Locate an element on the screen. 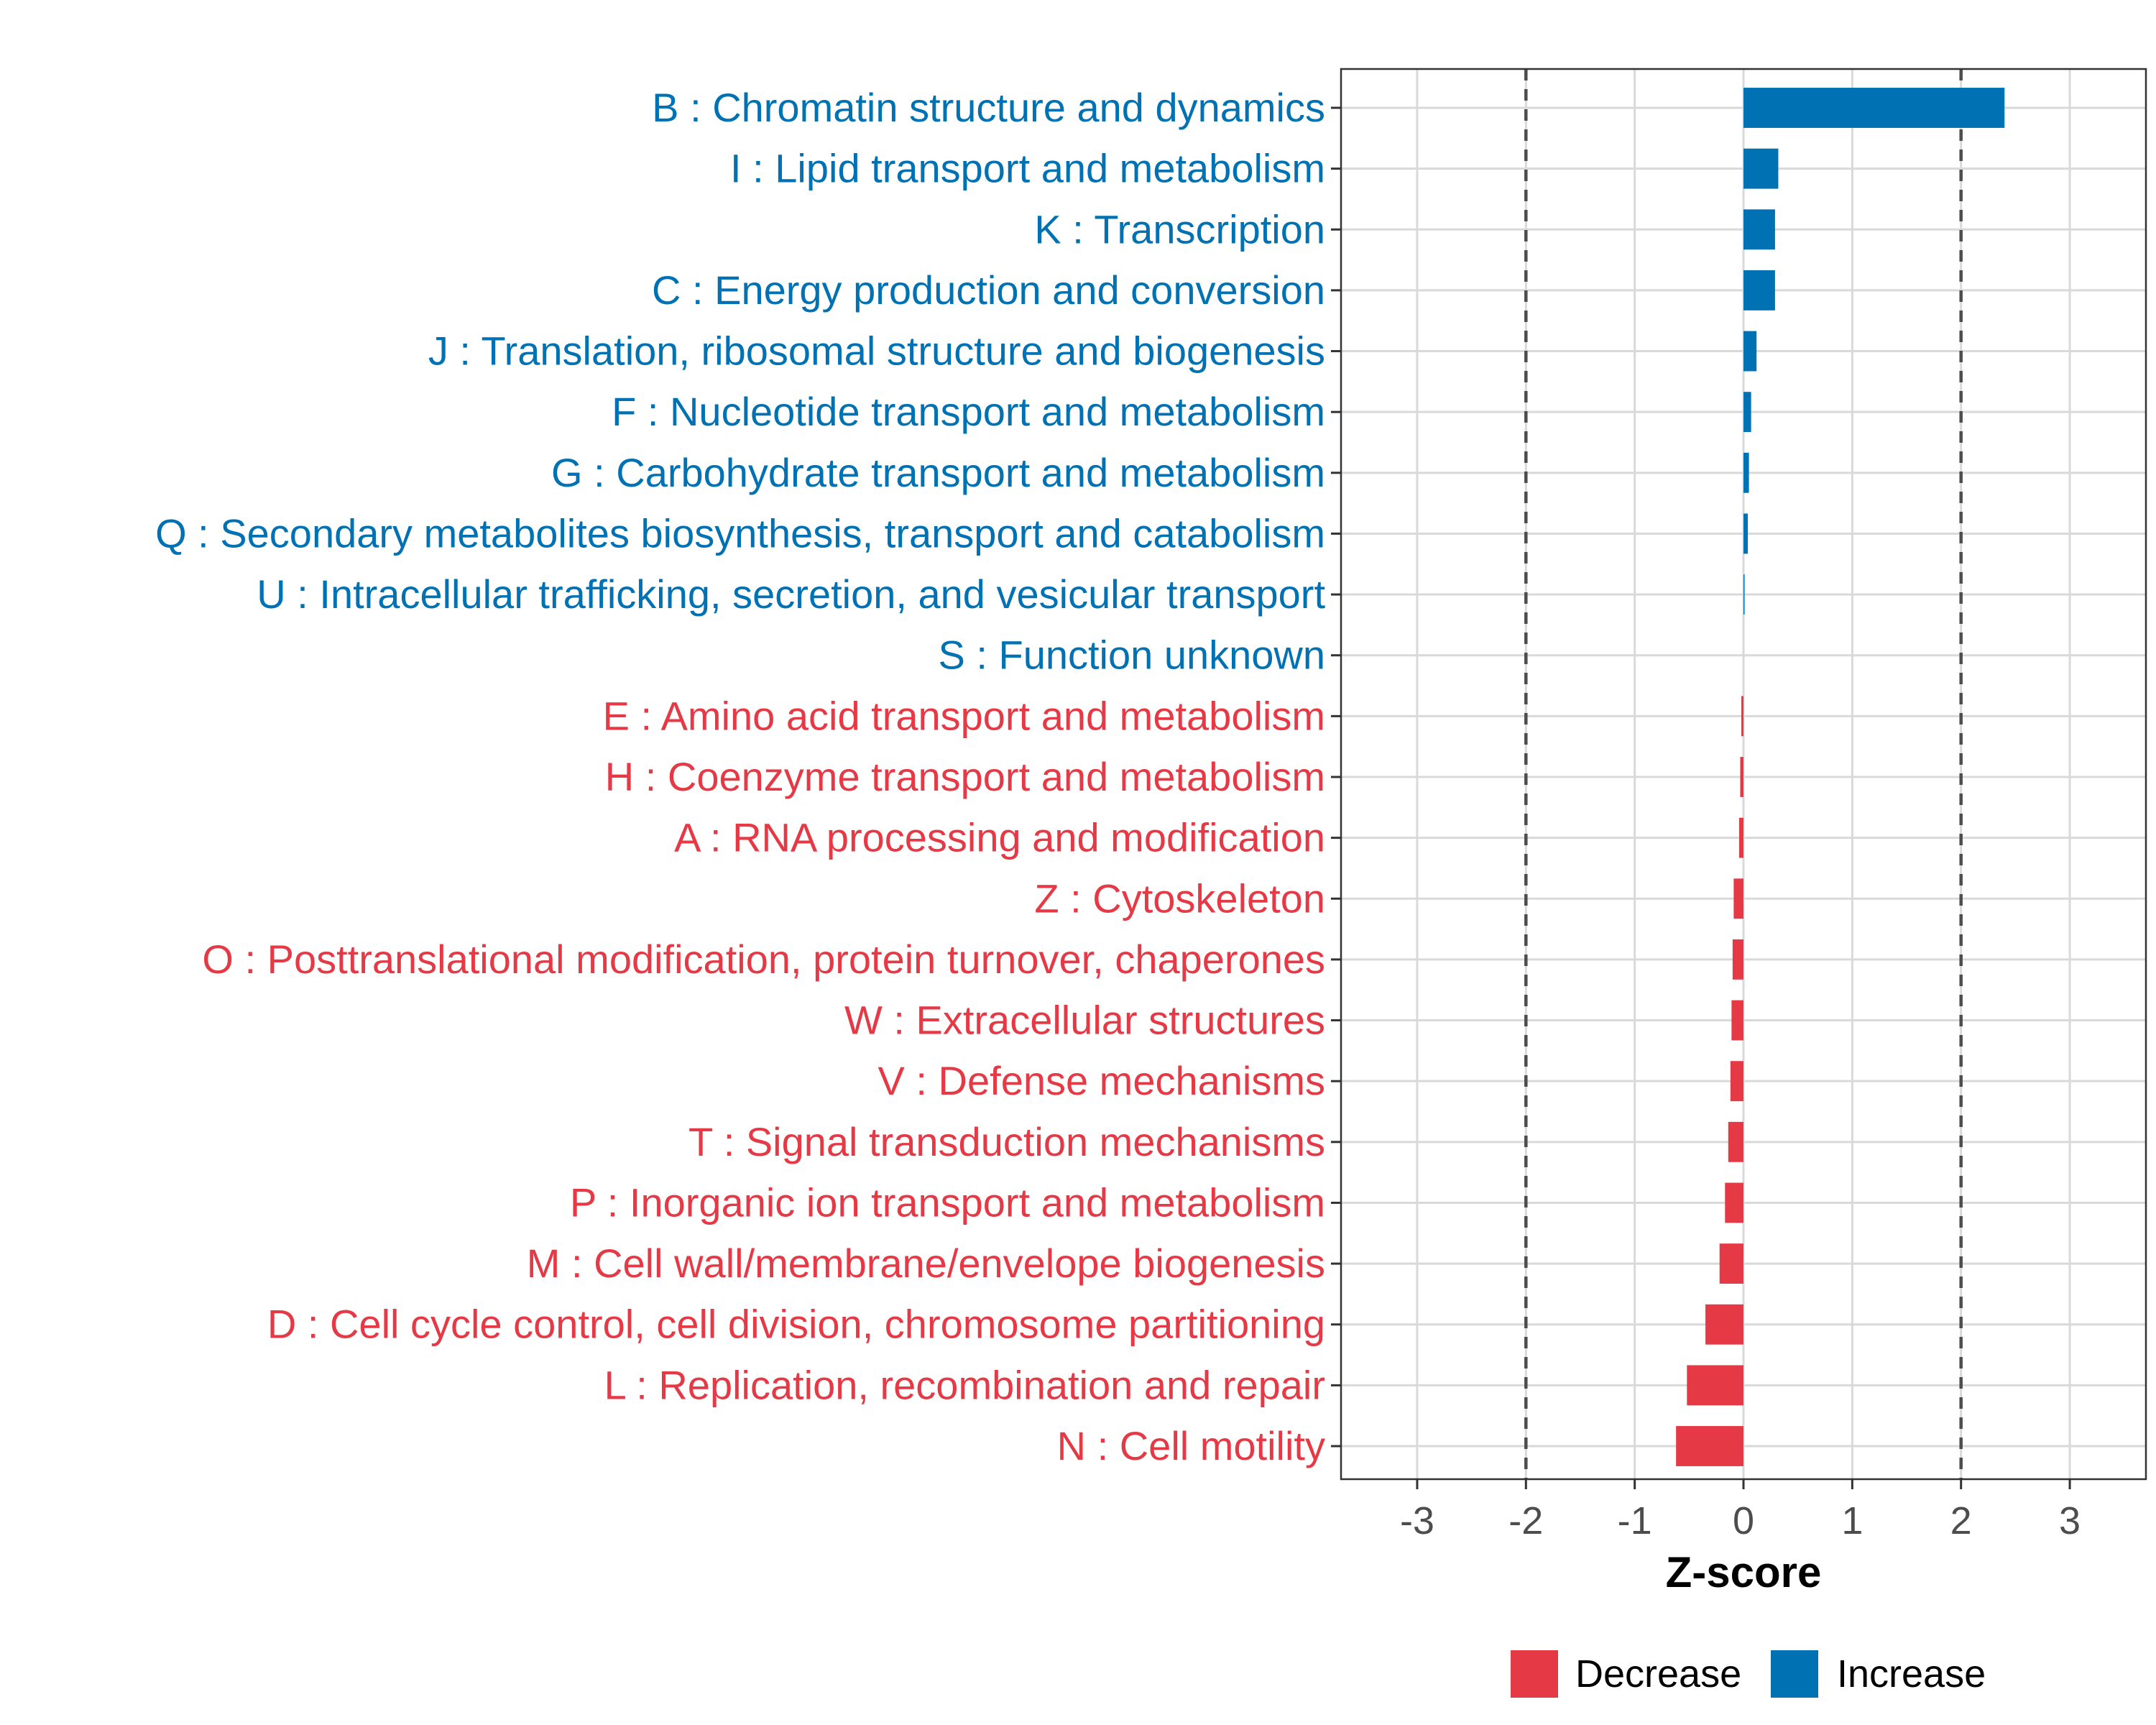 The height and width of the screenshot is (1725, 2156). y-tick-label-12: A : RNA processing and modification is located at coordinates (1000, 837).